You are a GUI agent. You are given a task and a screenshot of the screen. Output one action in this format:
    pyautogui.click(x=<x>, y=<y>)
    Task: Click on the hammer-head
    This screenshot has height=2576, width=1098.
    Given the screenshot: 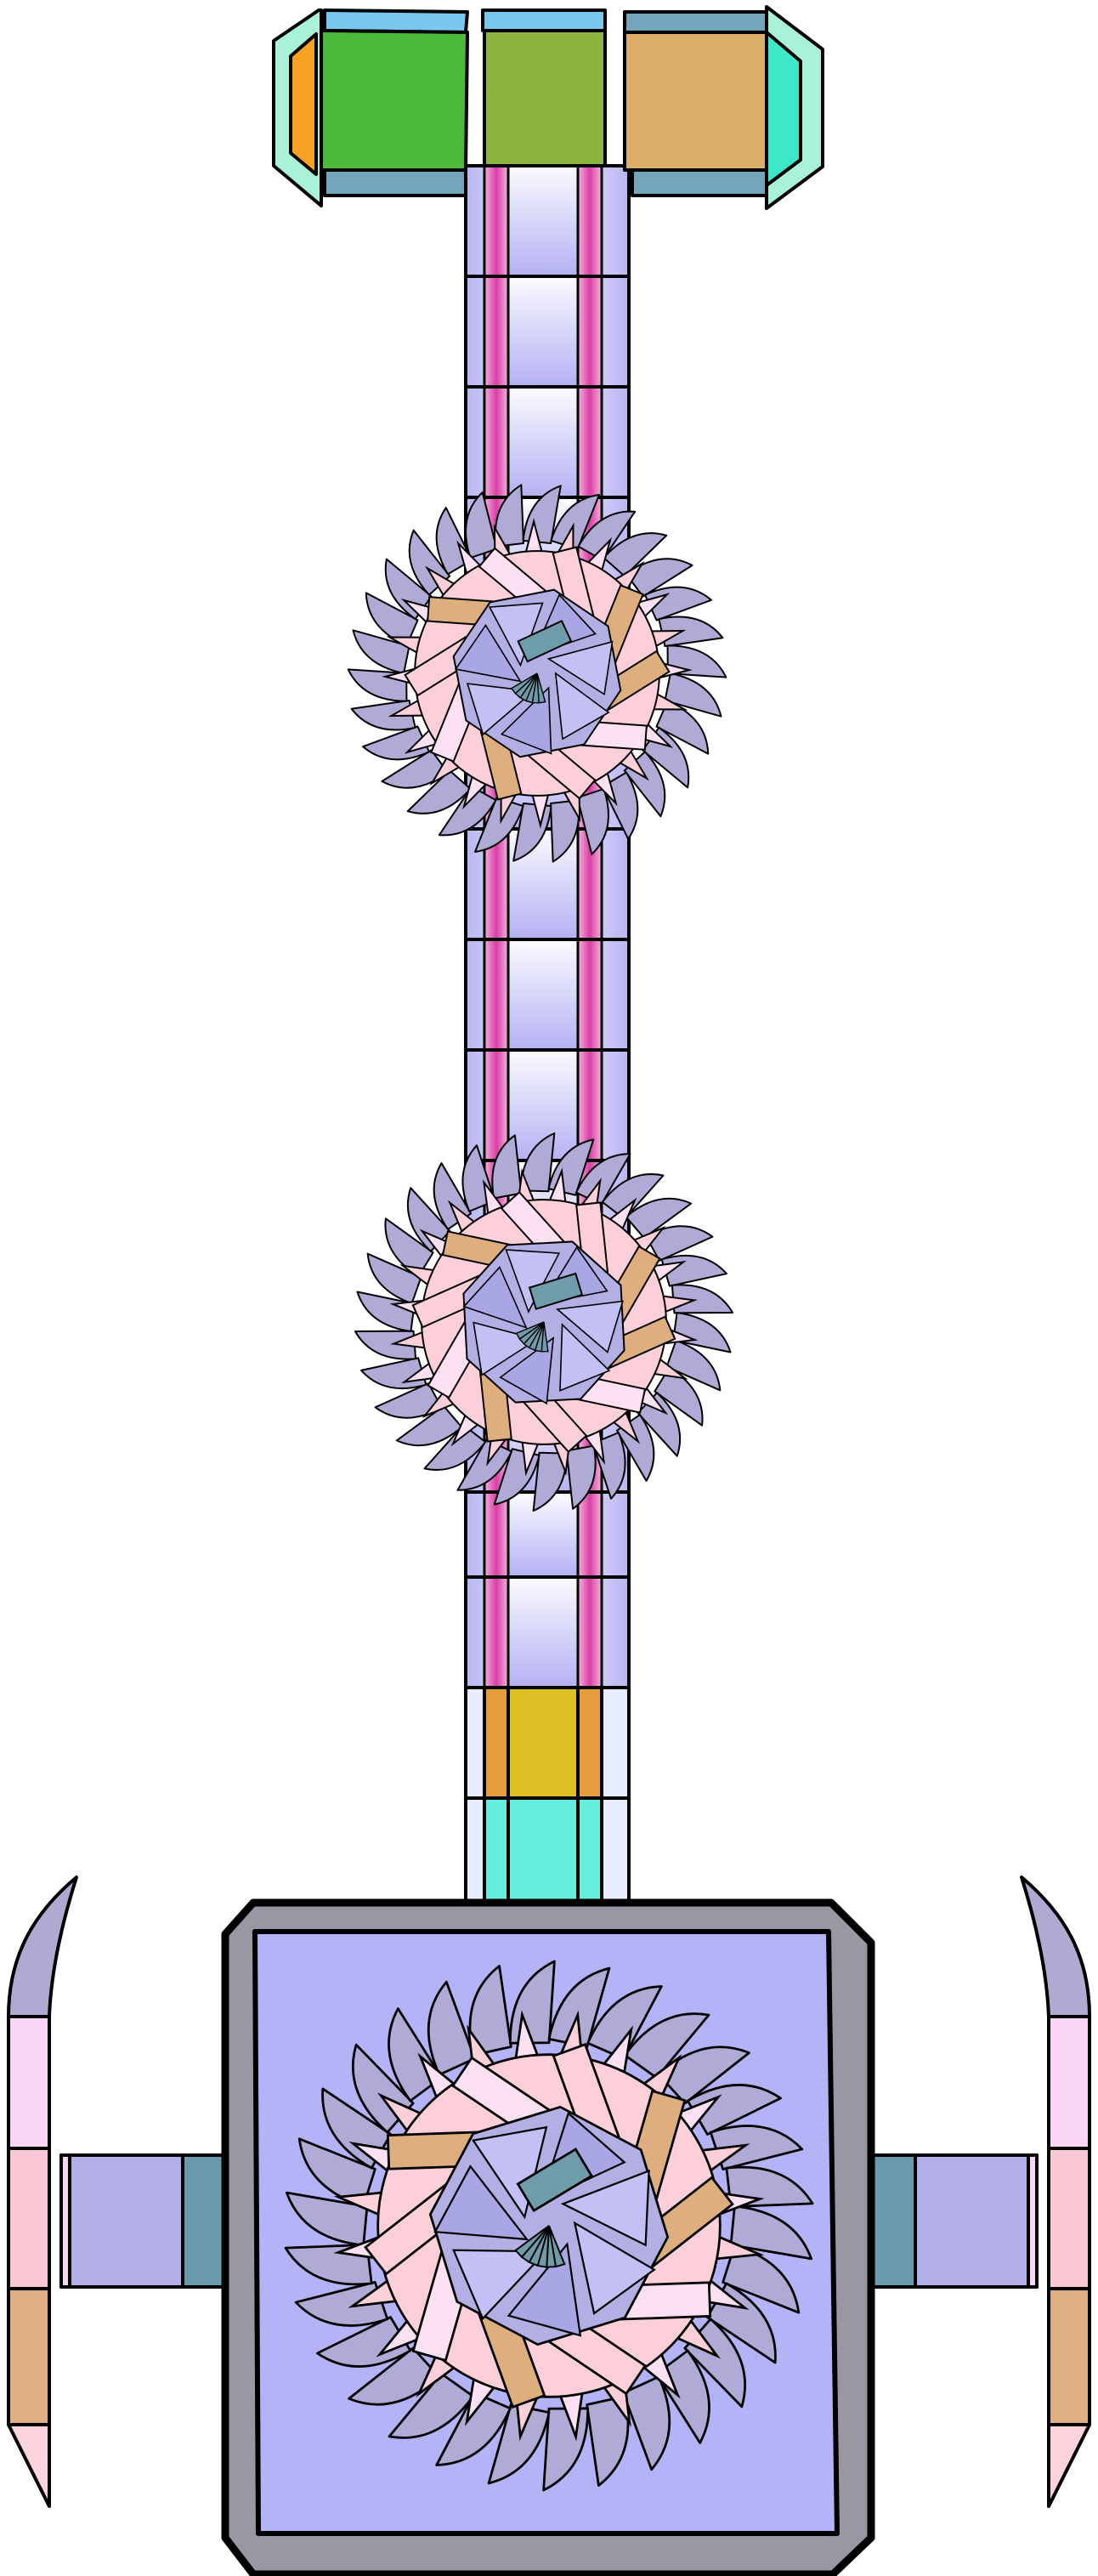 What is the action you would take?
    pyautogui.click(x=548, y=107)
    